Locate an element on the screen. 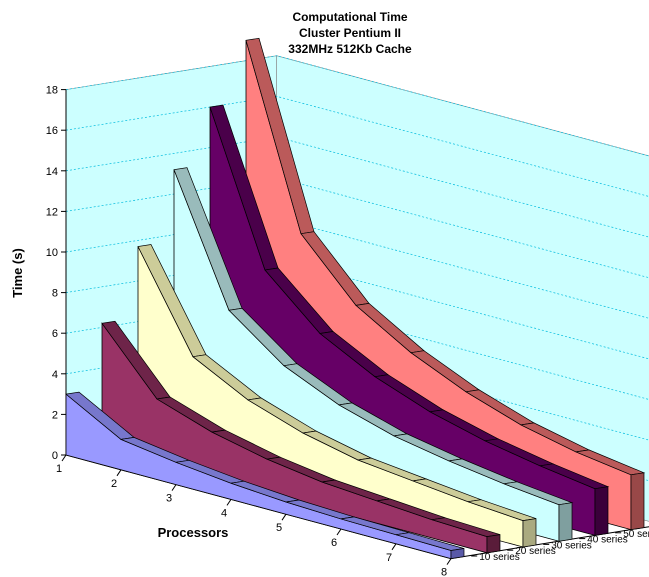  y-tick-label: 0 is located at coordinates (55, 456).